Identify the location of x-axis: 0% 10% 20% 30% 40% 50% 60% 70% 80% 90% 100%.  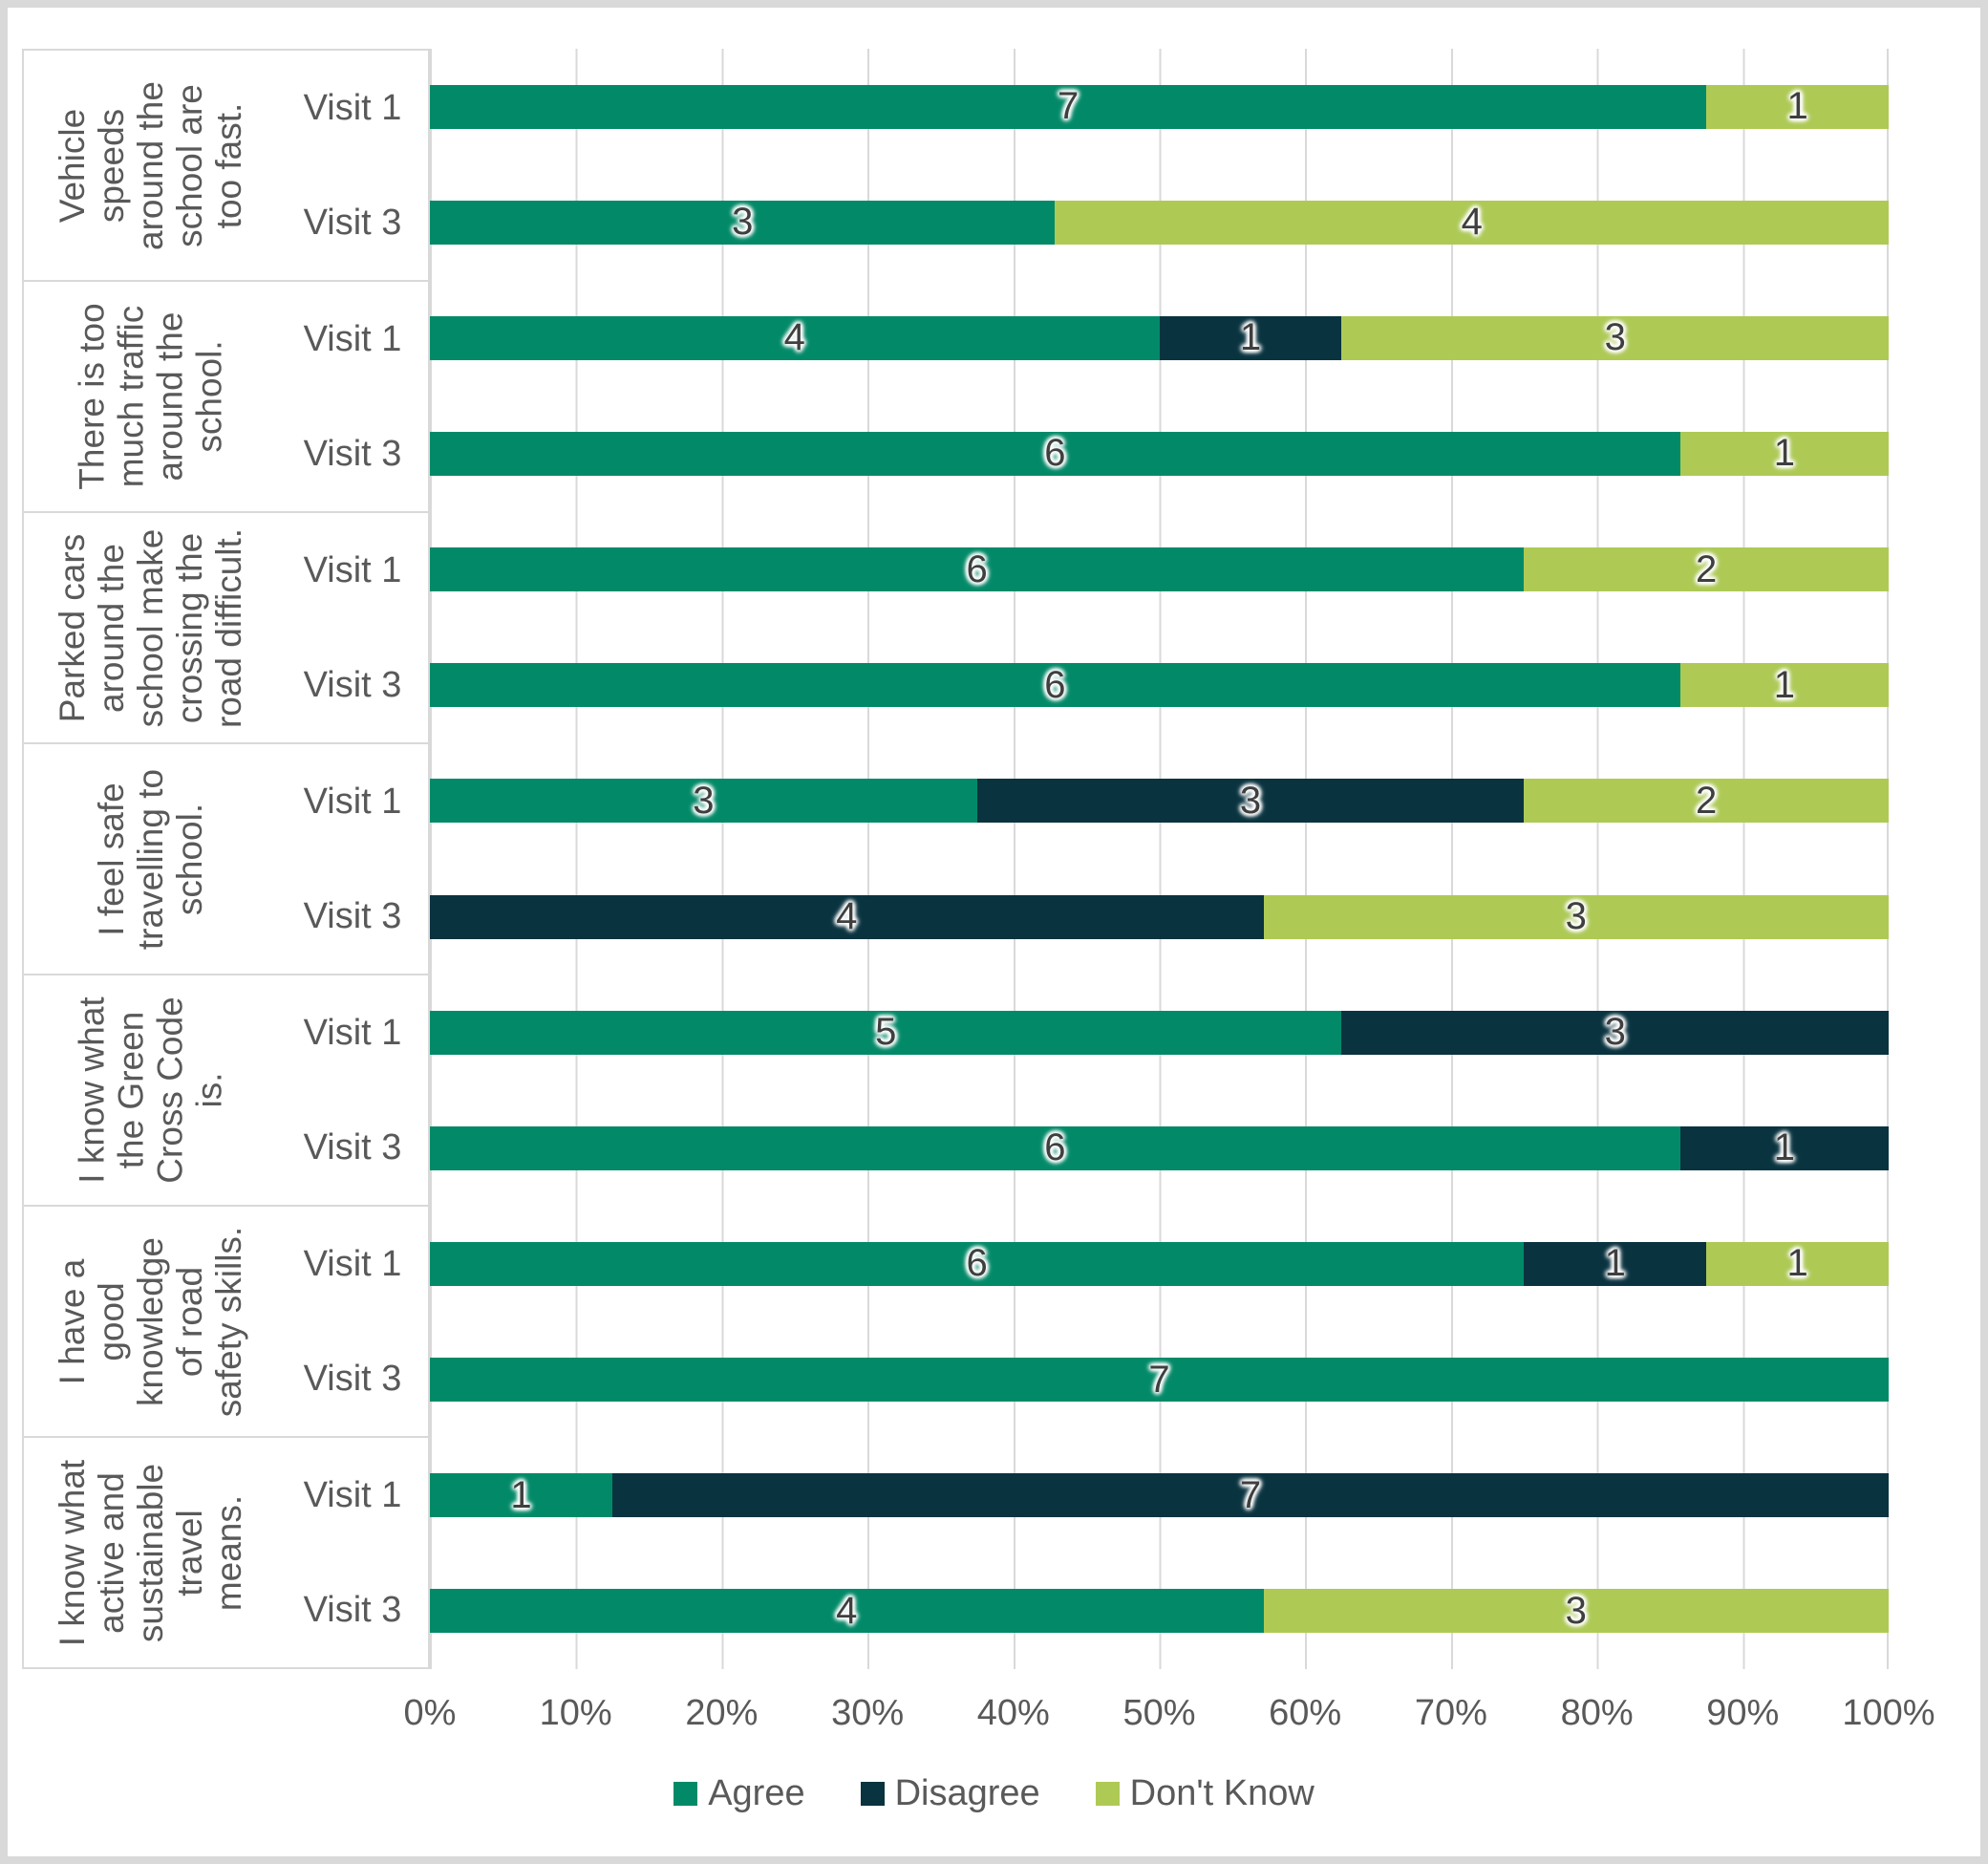
(1169, 1717).